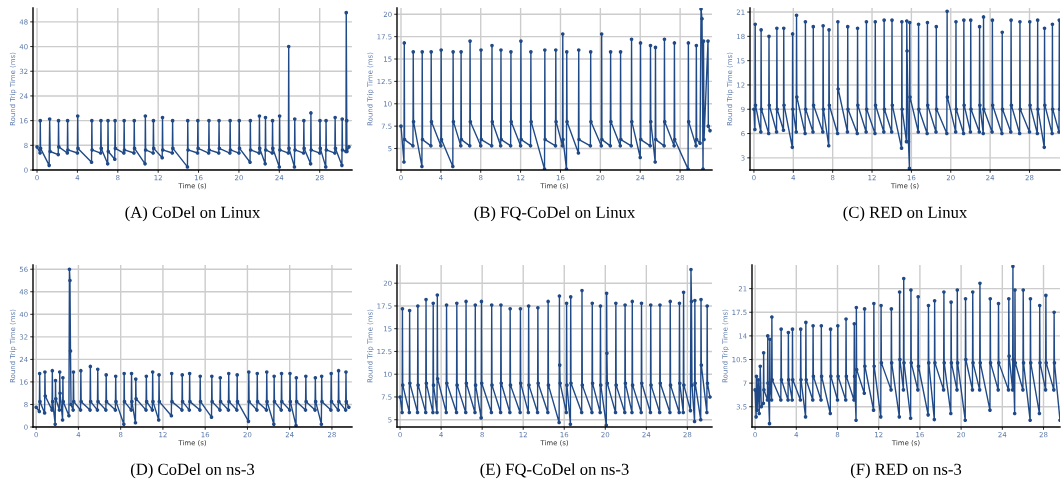 This screenshot has height=484, width=1062. What do you see at coordinates (192, 471) in the screenshot?
I see `text: (D) CoDel on ns-3` at bounding box center [192, 471].